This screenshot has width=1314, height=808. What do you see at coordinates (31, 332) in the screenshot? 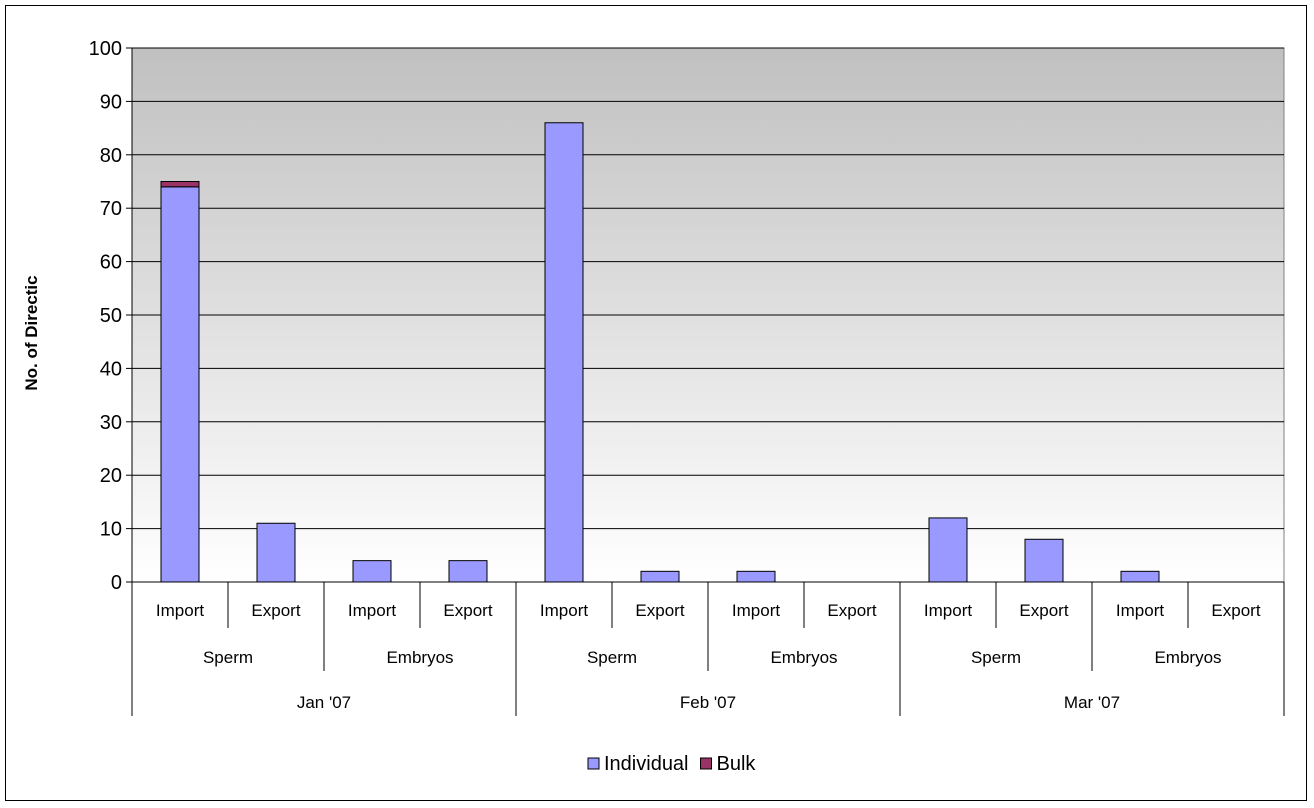
I see `y-axis-title: No. of Directic` at bounding box center [31, 332].